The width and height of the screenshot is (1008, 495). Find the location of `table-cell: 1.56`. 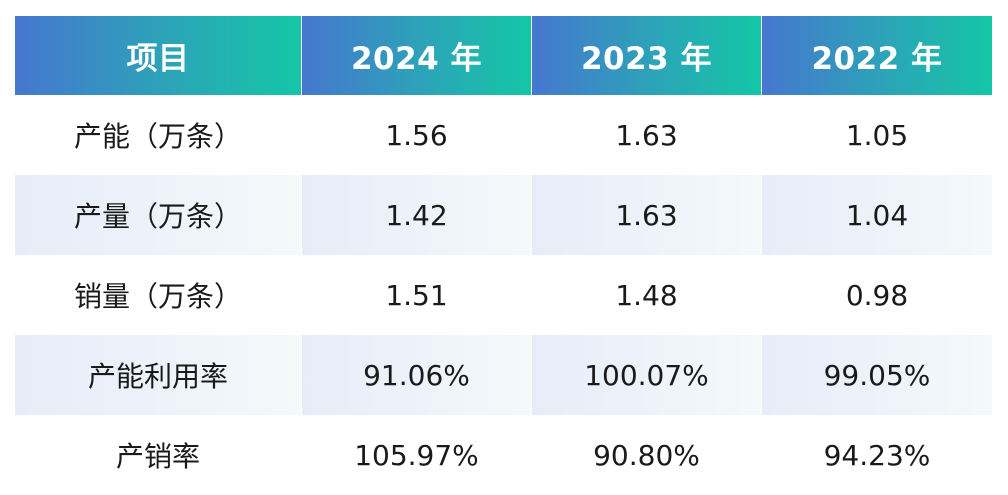

table-cell: 1.56 is located at coordinates (417, 135).